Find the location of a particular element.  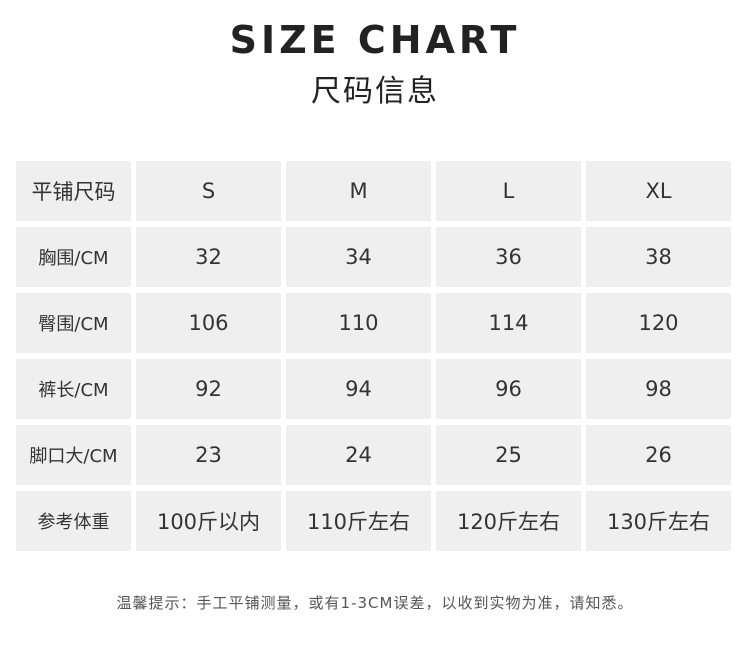

row-label: 脚口大/CM is located at coordinates (73, 455).